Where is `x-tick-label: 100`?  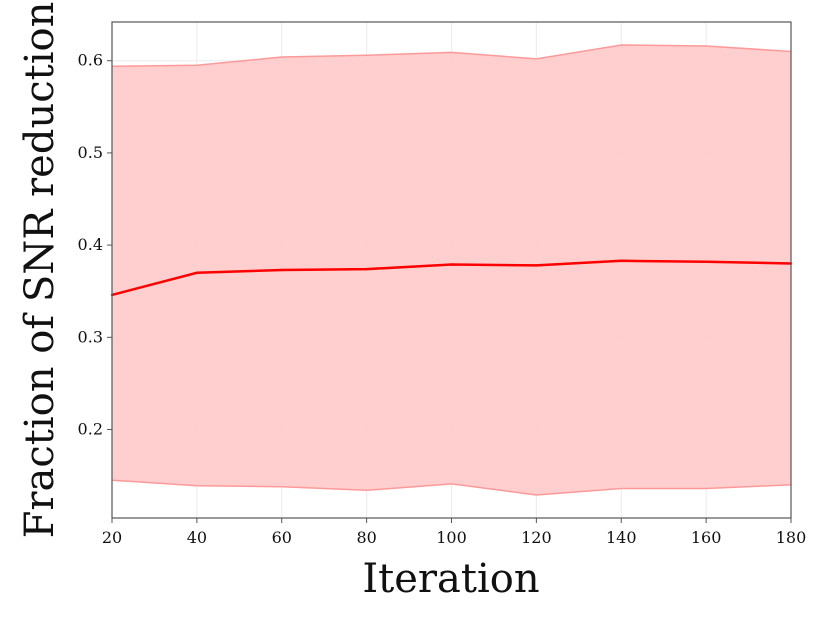 x-tick-label: 100 is located at coordinates (451, 537).